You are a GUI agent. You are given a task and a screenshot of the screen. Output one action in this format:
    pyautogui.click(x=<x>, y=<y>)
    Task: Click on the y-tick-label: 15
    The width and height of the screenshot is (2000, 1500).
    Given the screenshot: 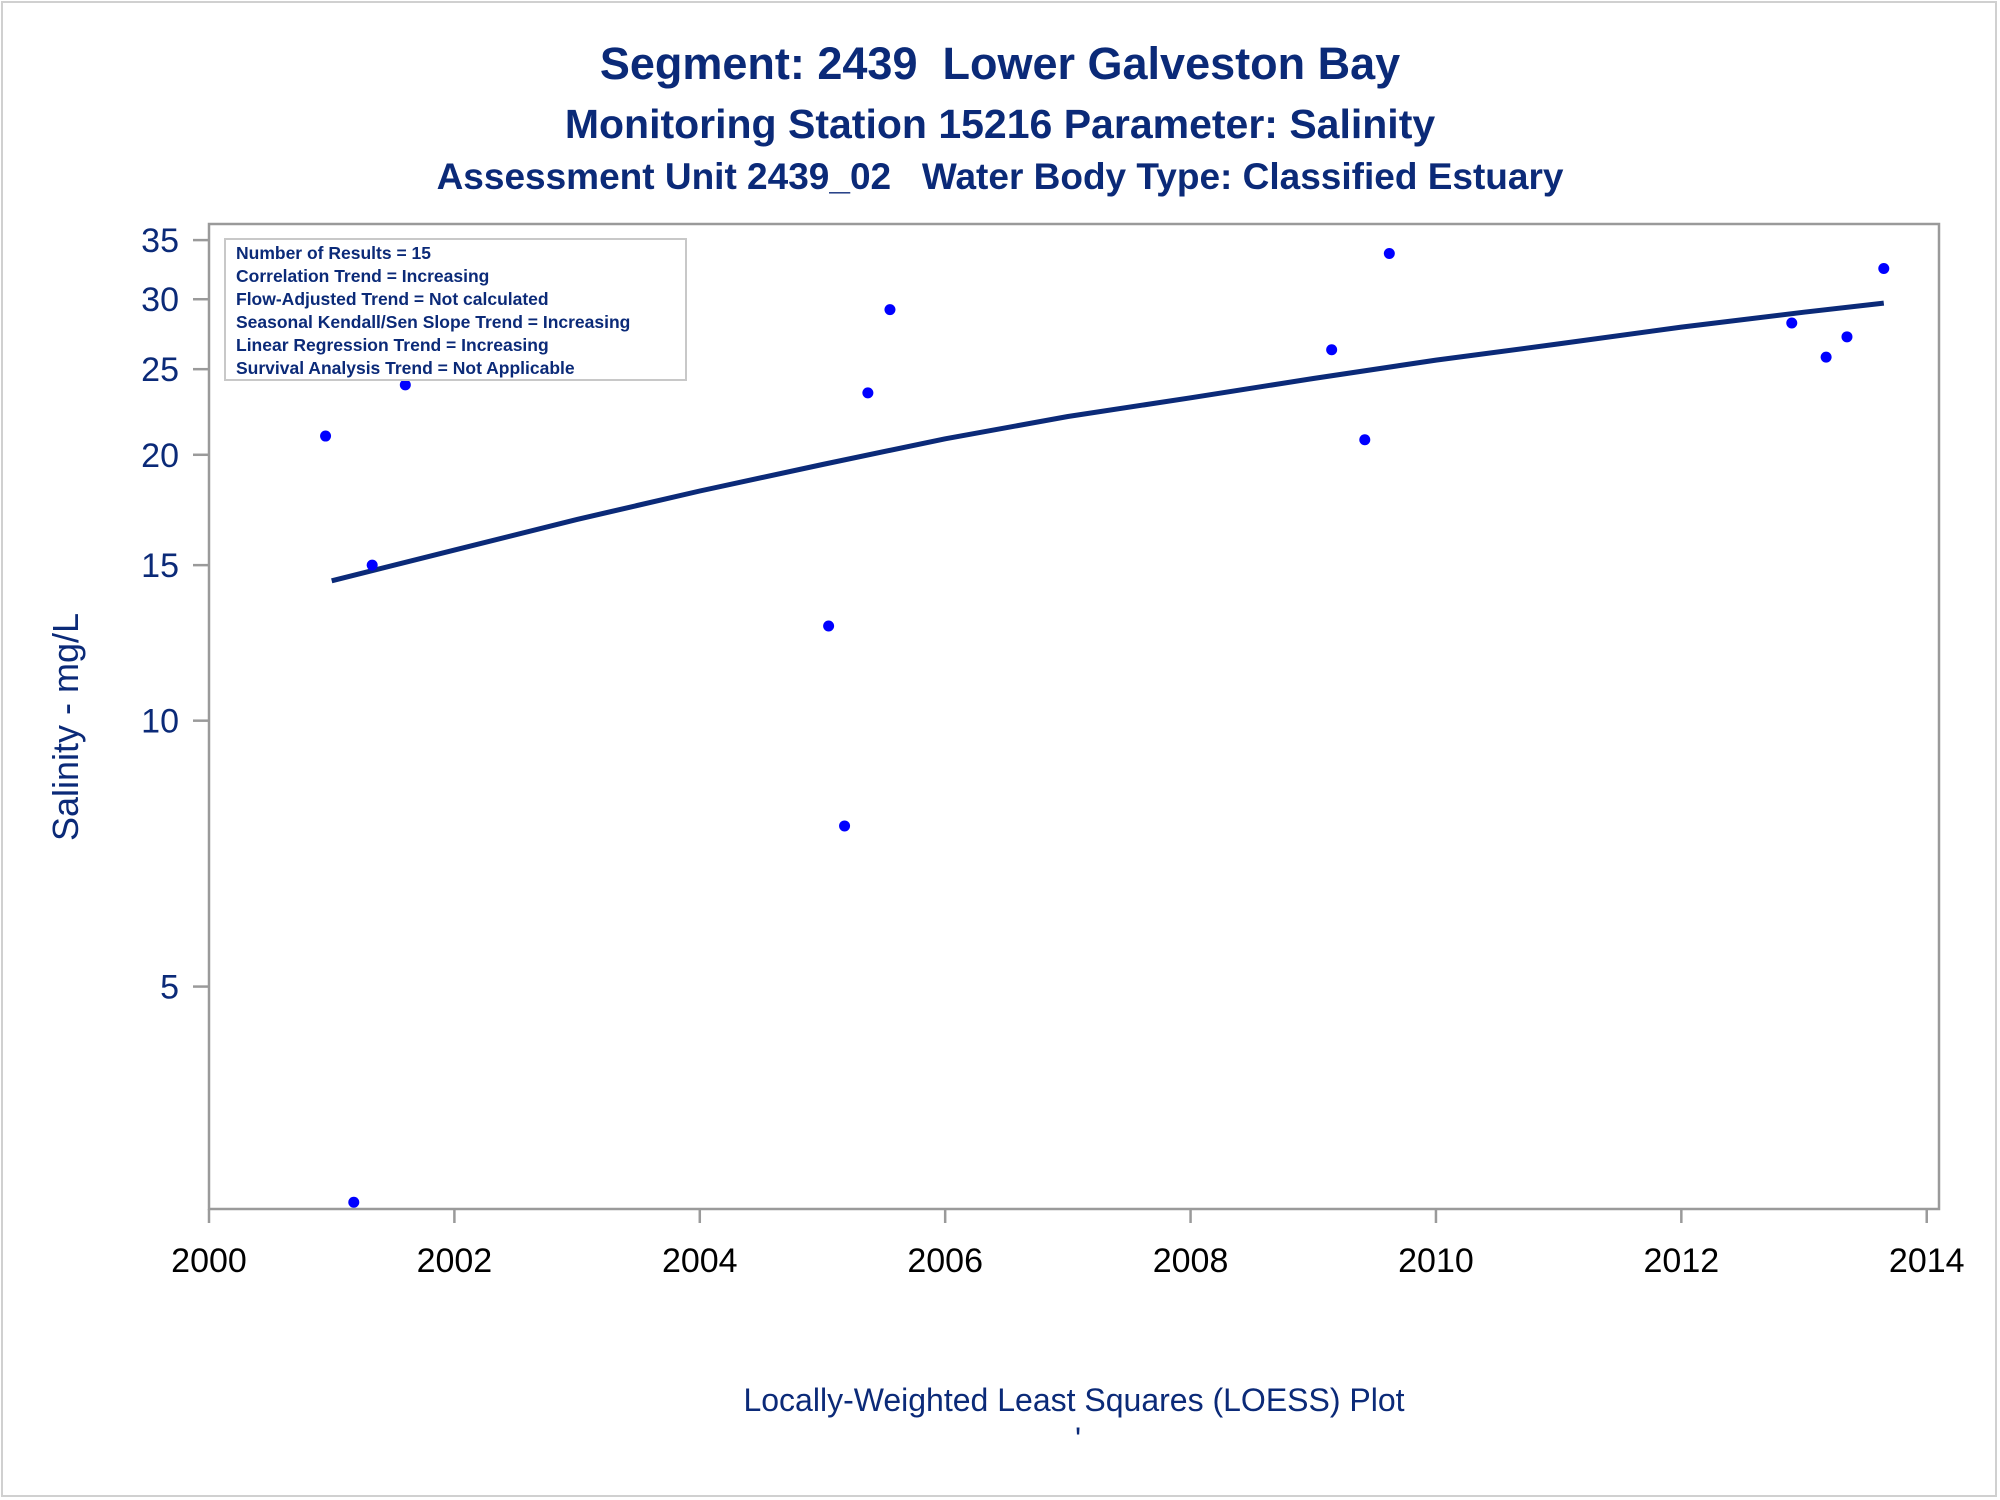 What is the action you would take?
    pyautogui.click(x=160, y=566)
    